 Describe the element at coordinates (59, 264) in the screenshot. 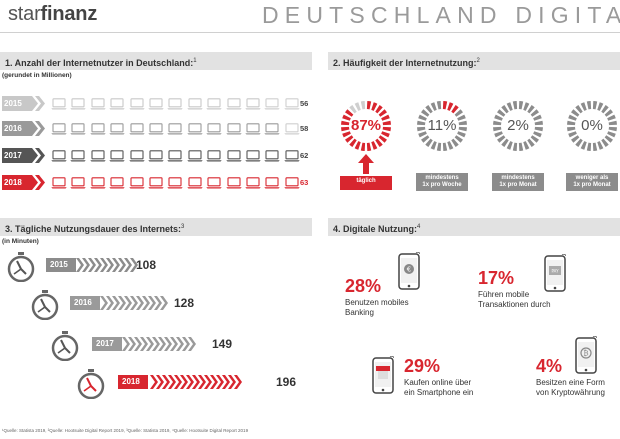

I see `duration-year-label: 2015` at that location.